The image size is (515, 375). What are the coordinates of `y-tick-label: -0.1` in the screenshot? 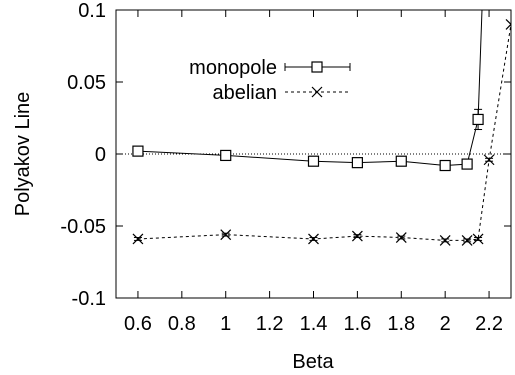 It's located at (89, 299).